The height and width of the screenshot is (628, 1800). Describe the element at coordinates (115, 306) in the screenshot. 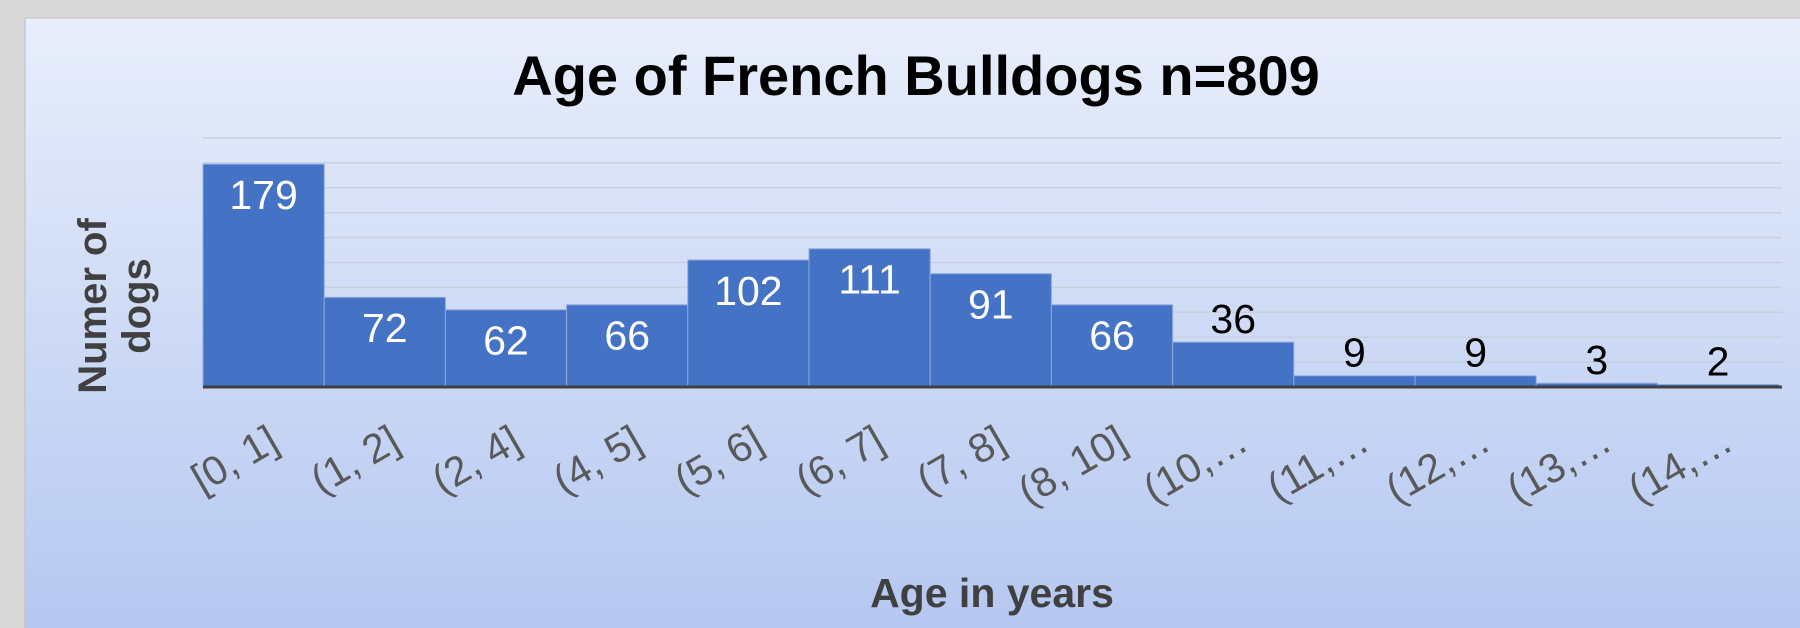

I see `y-axis-title: Numer of dogs` at that location.